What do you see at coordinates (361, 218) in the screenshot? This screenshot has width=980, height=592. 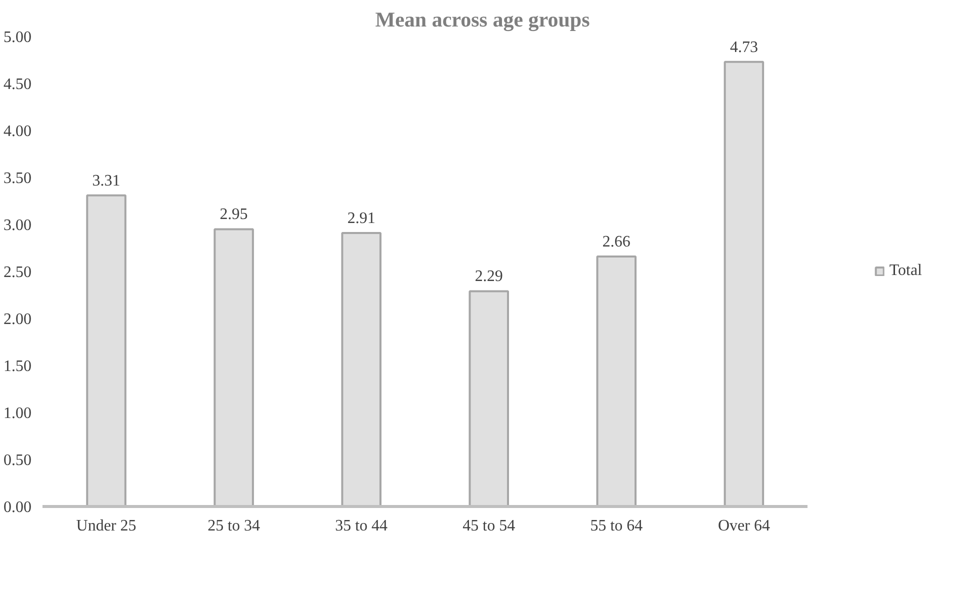 I see `data-label: 2.91` at bounding box center [361, 218].